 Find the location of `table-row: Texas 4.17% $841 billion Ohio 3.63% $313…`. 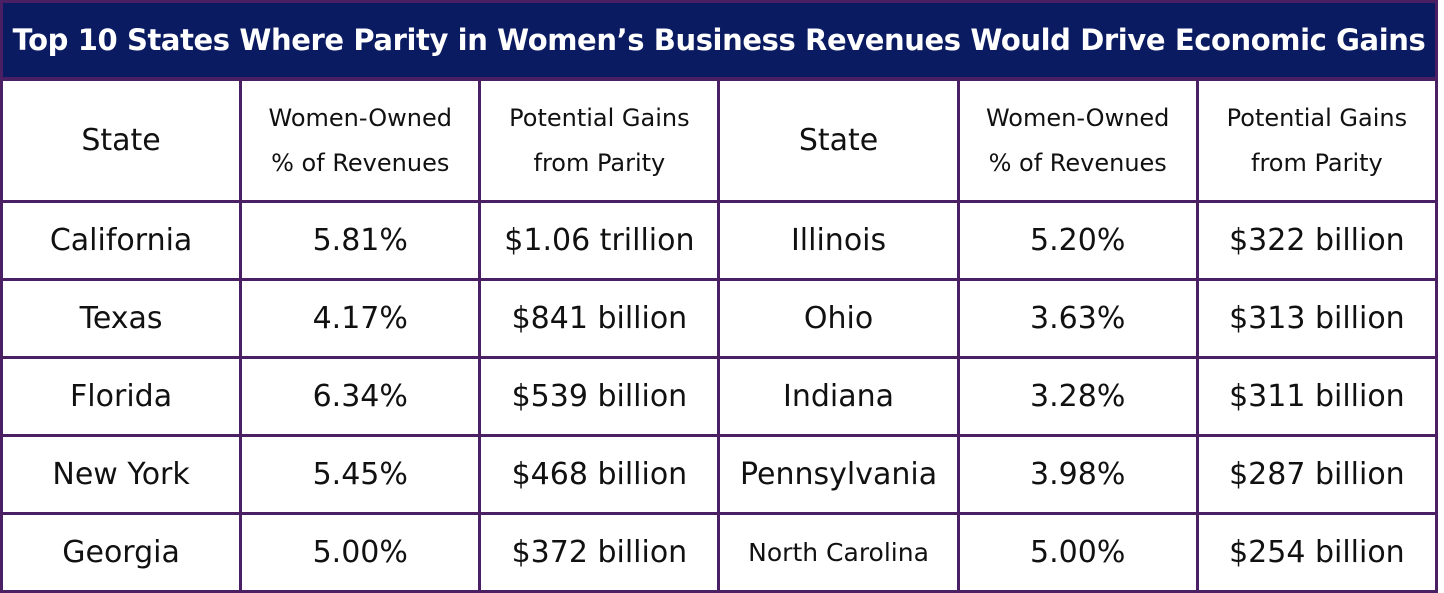

table-row: Texas 4.17% $841 billion Ohio 3.63% $313… is located at coordinates (719, 318).